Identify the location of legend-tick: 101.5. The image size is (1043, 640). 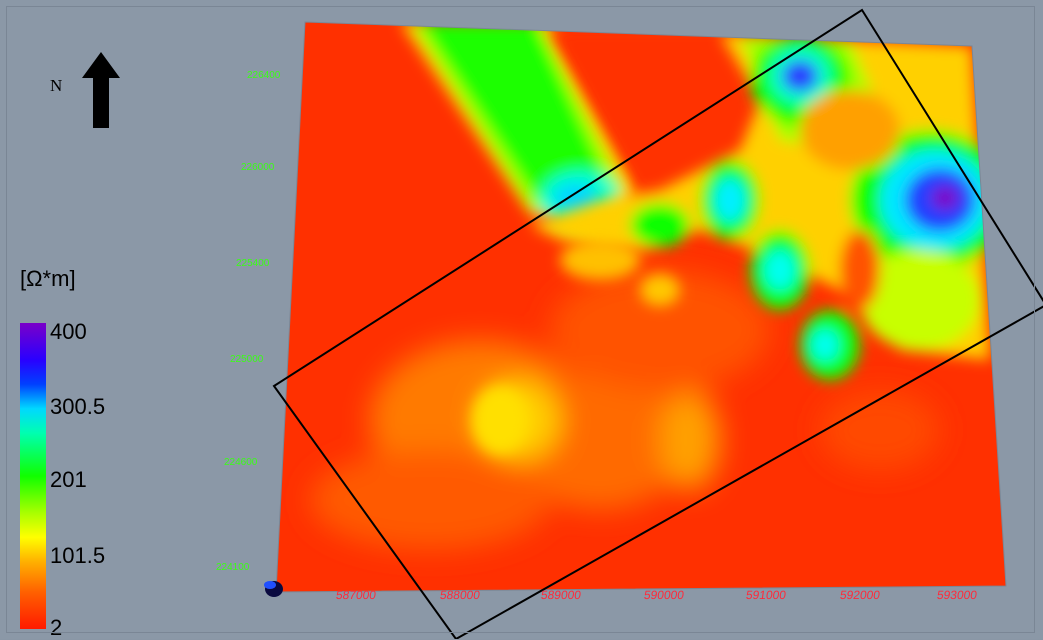
(78, 555).